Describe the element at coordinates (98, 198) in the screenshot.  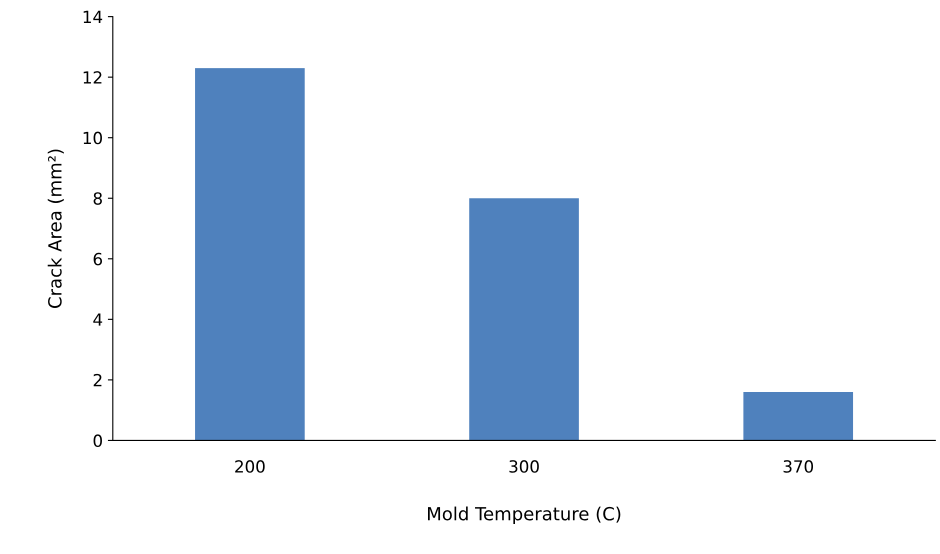
I see `y-tick-label: 8` at that location.